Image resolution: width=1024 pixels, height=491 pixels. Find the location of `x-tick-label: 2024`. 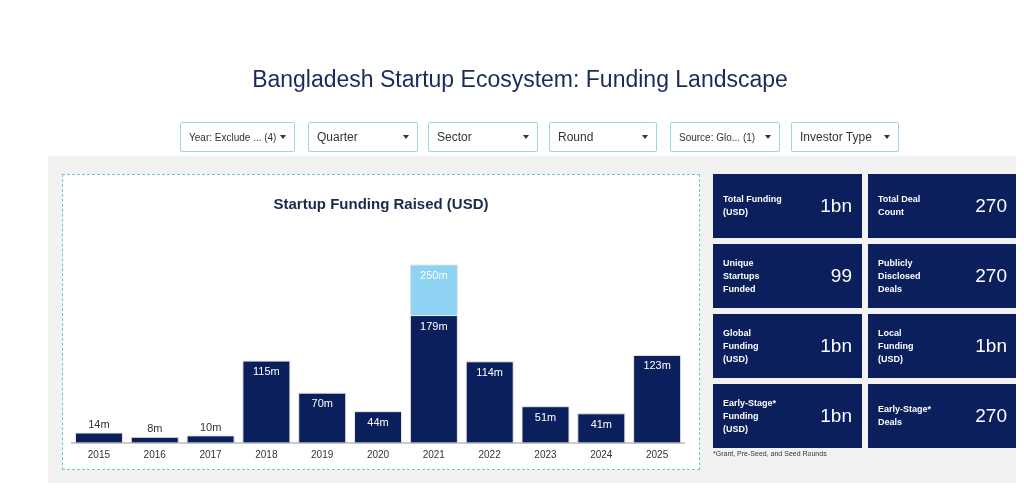

x-tick-label: 2024 is located at coordinates (601, 455).